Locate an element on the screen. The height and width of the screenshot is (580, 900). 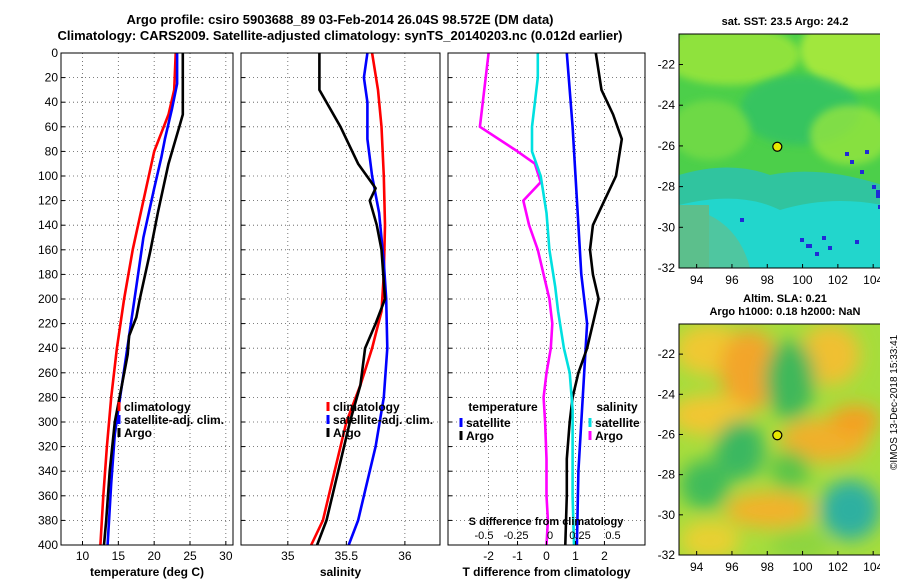
x2-tick-label: 0.25 is located at coordinates (579, 536).